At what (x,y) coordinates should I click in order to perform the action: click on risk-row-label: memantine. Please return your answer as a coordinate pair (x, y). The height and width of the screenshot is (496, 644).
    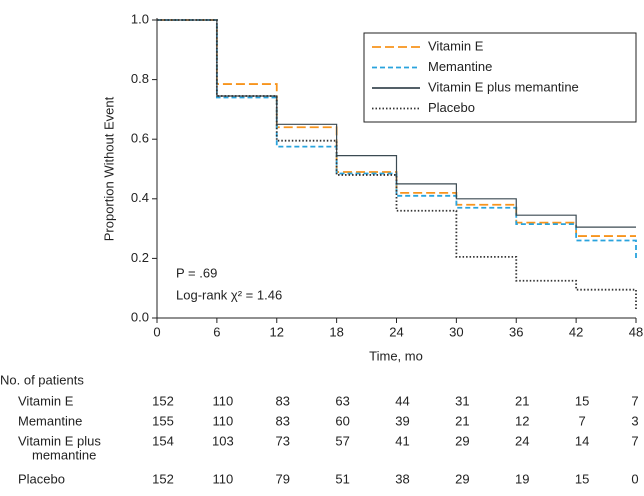
    Looking at the image, I should click on (64, 454).